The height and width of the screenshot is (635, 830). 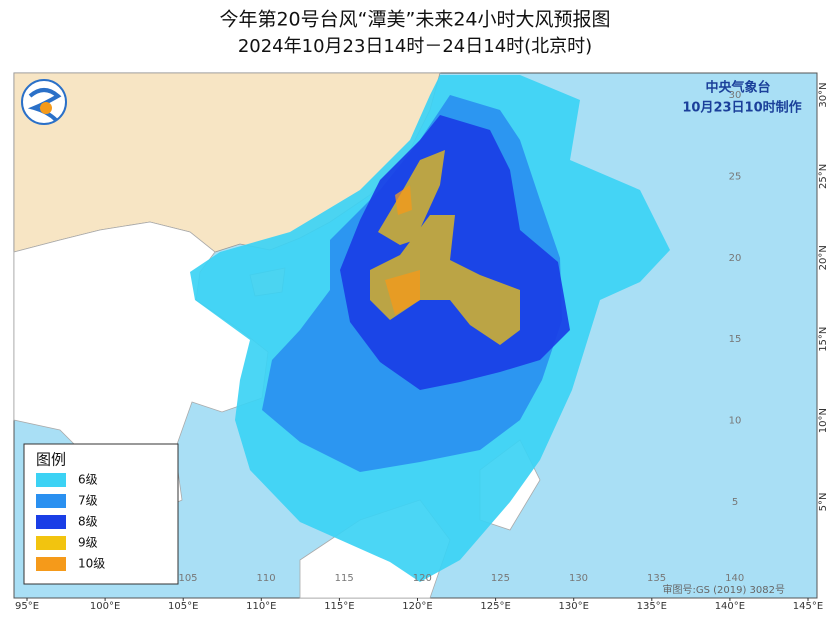 I want to click on issue-time: 10月23日10时制作, so click(x=741, y=108).